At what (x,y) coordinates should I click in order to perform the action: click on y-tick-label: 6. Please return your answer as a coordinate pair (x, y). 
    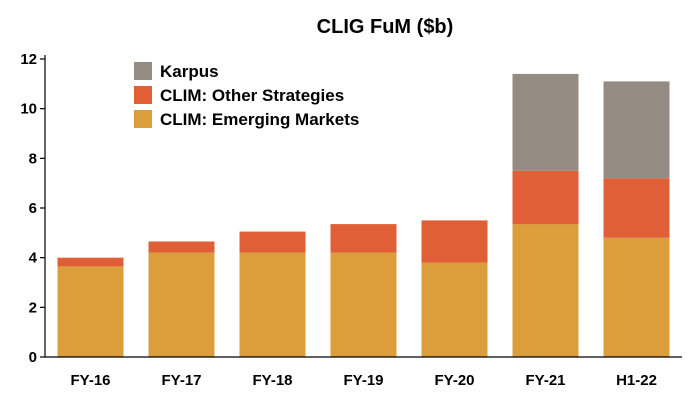
    Looking at the image, I should click on (33, 208).